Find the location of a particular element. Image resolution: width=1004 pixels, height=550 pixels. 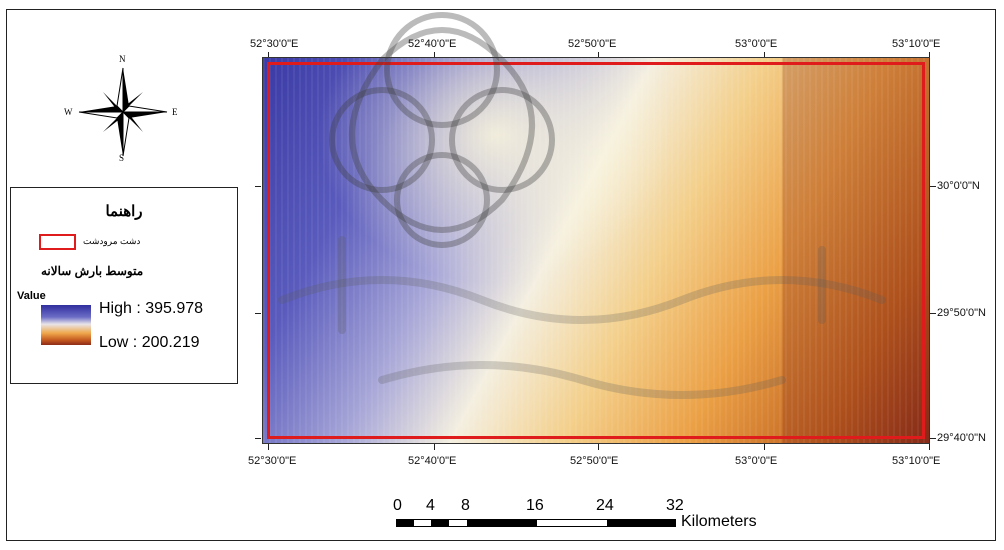

top-tick-label: 52°40'0"E is located at coordinates (432, 44).